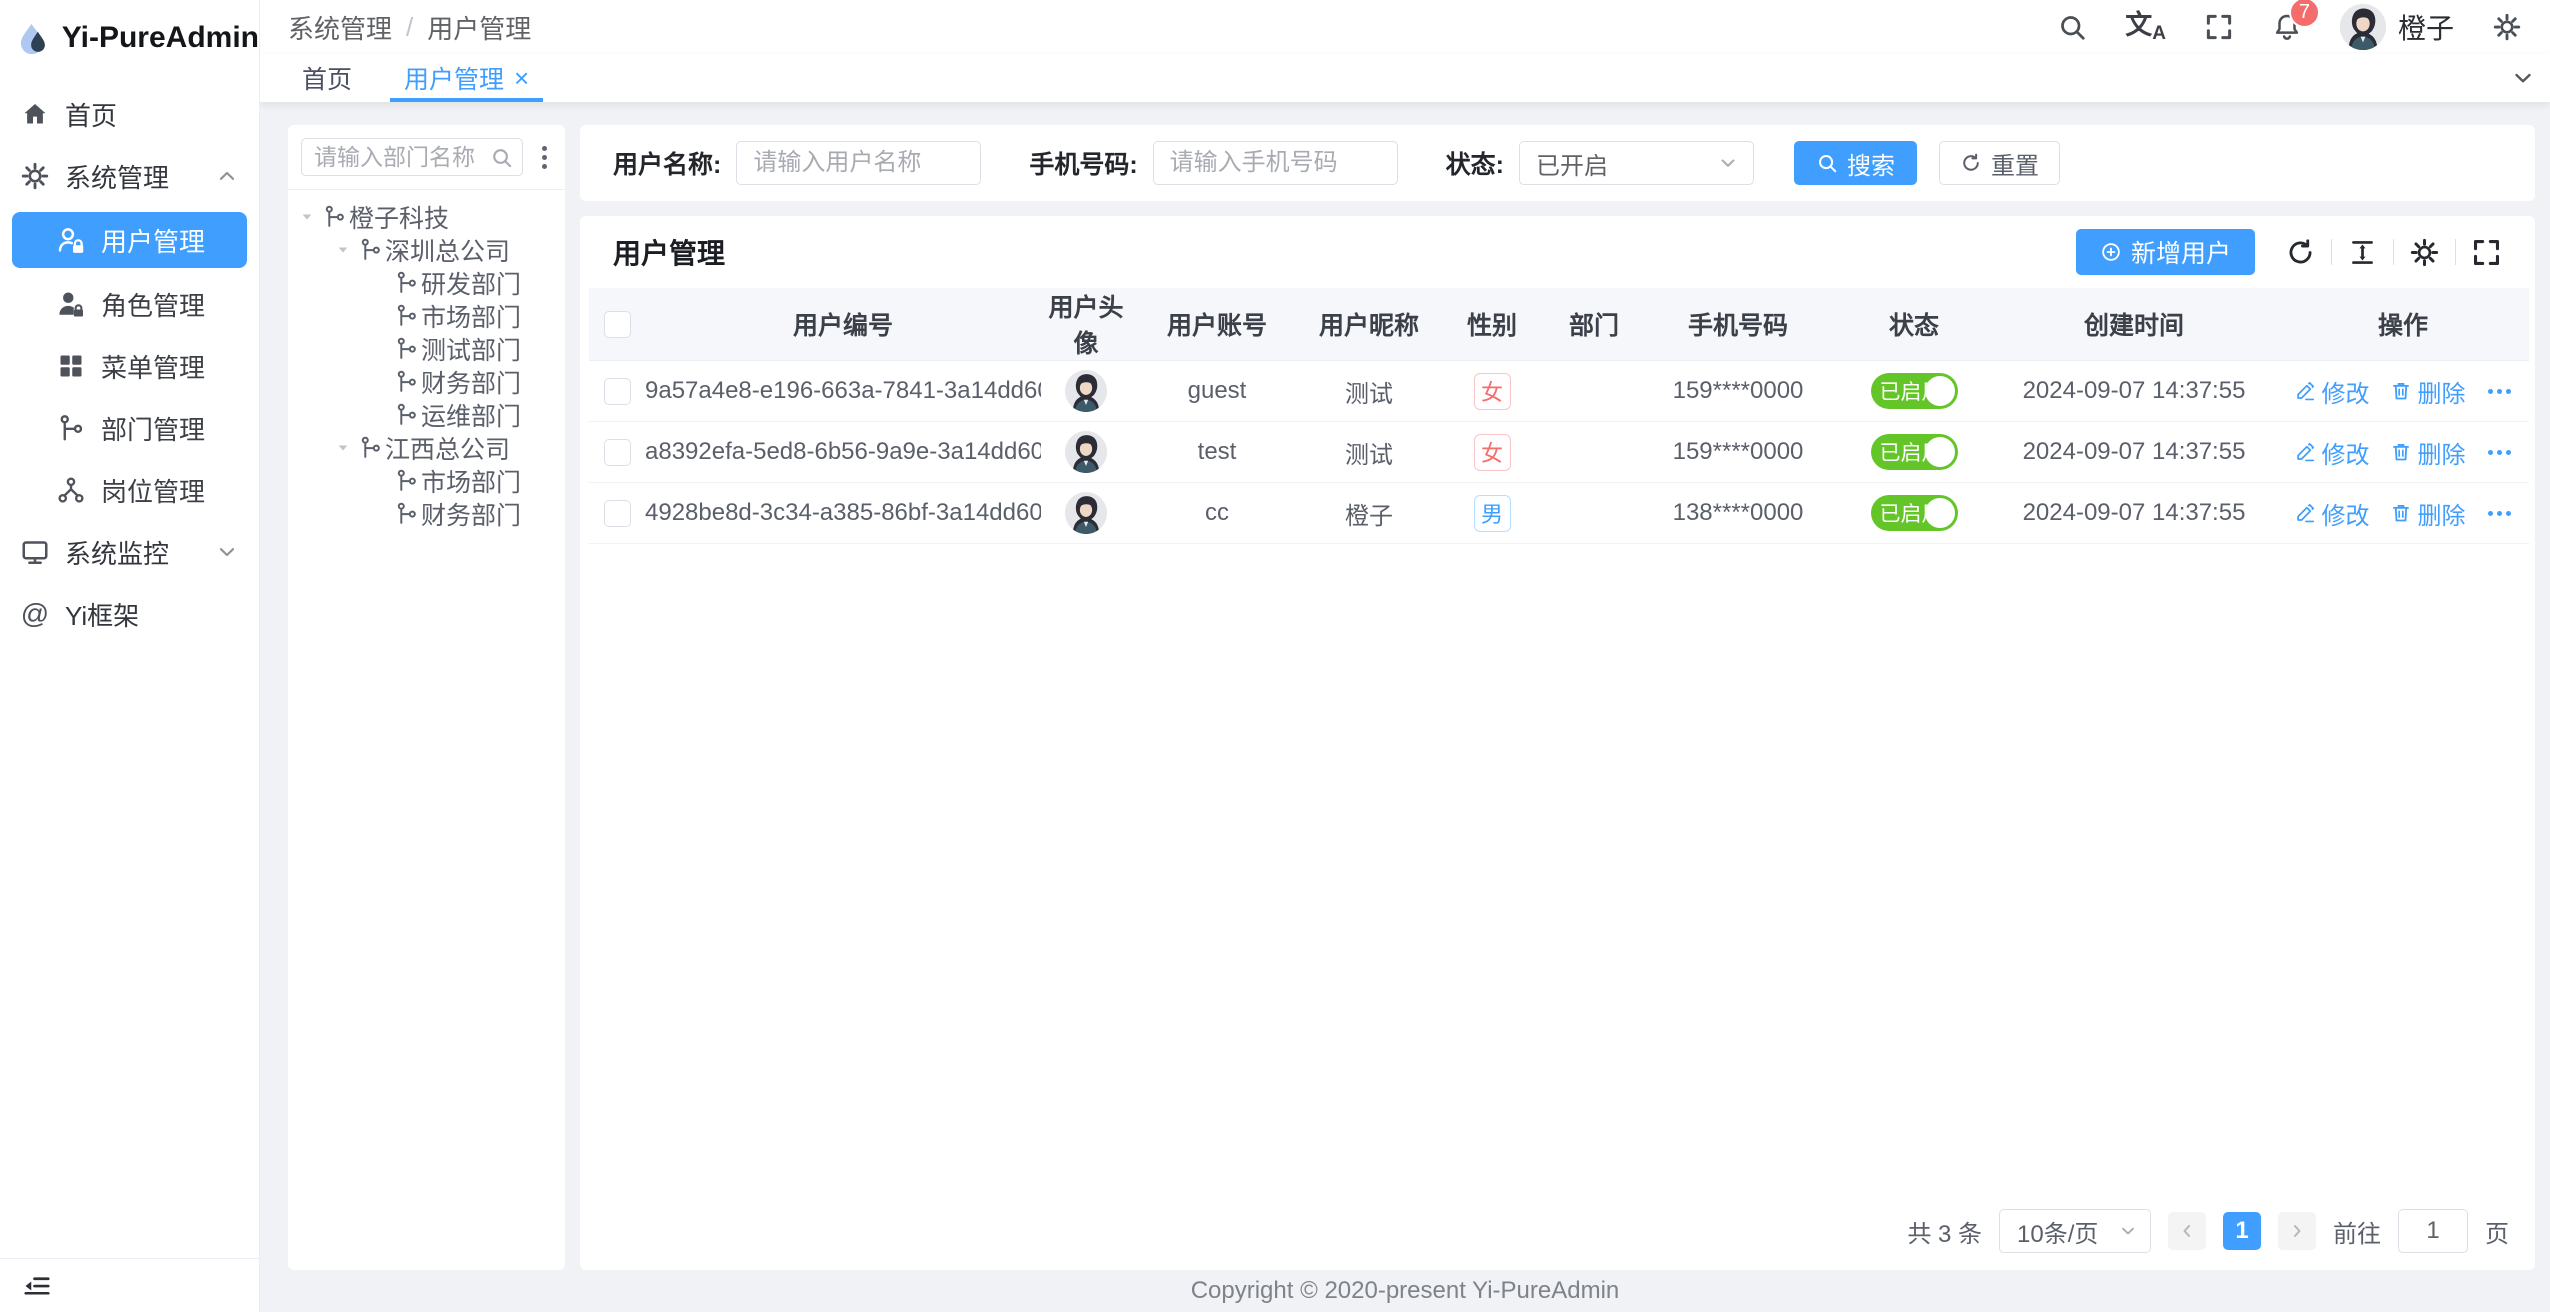 The image size is (2550, 1312). Describe the element at coordinates (843, 452) in the screenshot. I see `cell-user-id: a8392efa-5ed8-6b56-9a9e-3a14dd60f4c8` at that location.